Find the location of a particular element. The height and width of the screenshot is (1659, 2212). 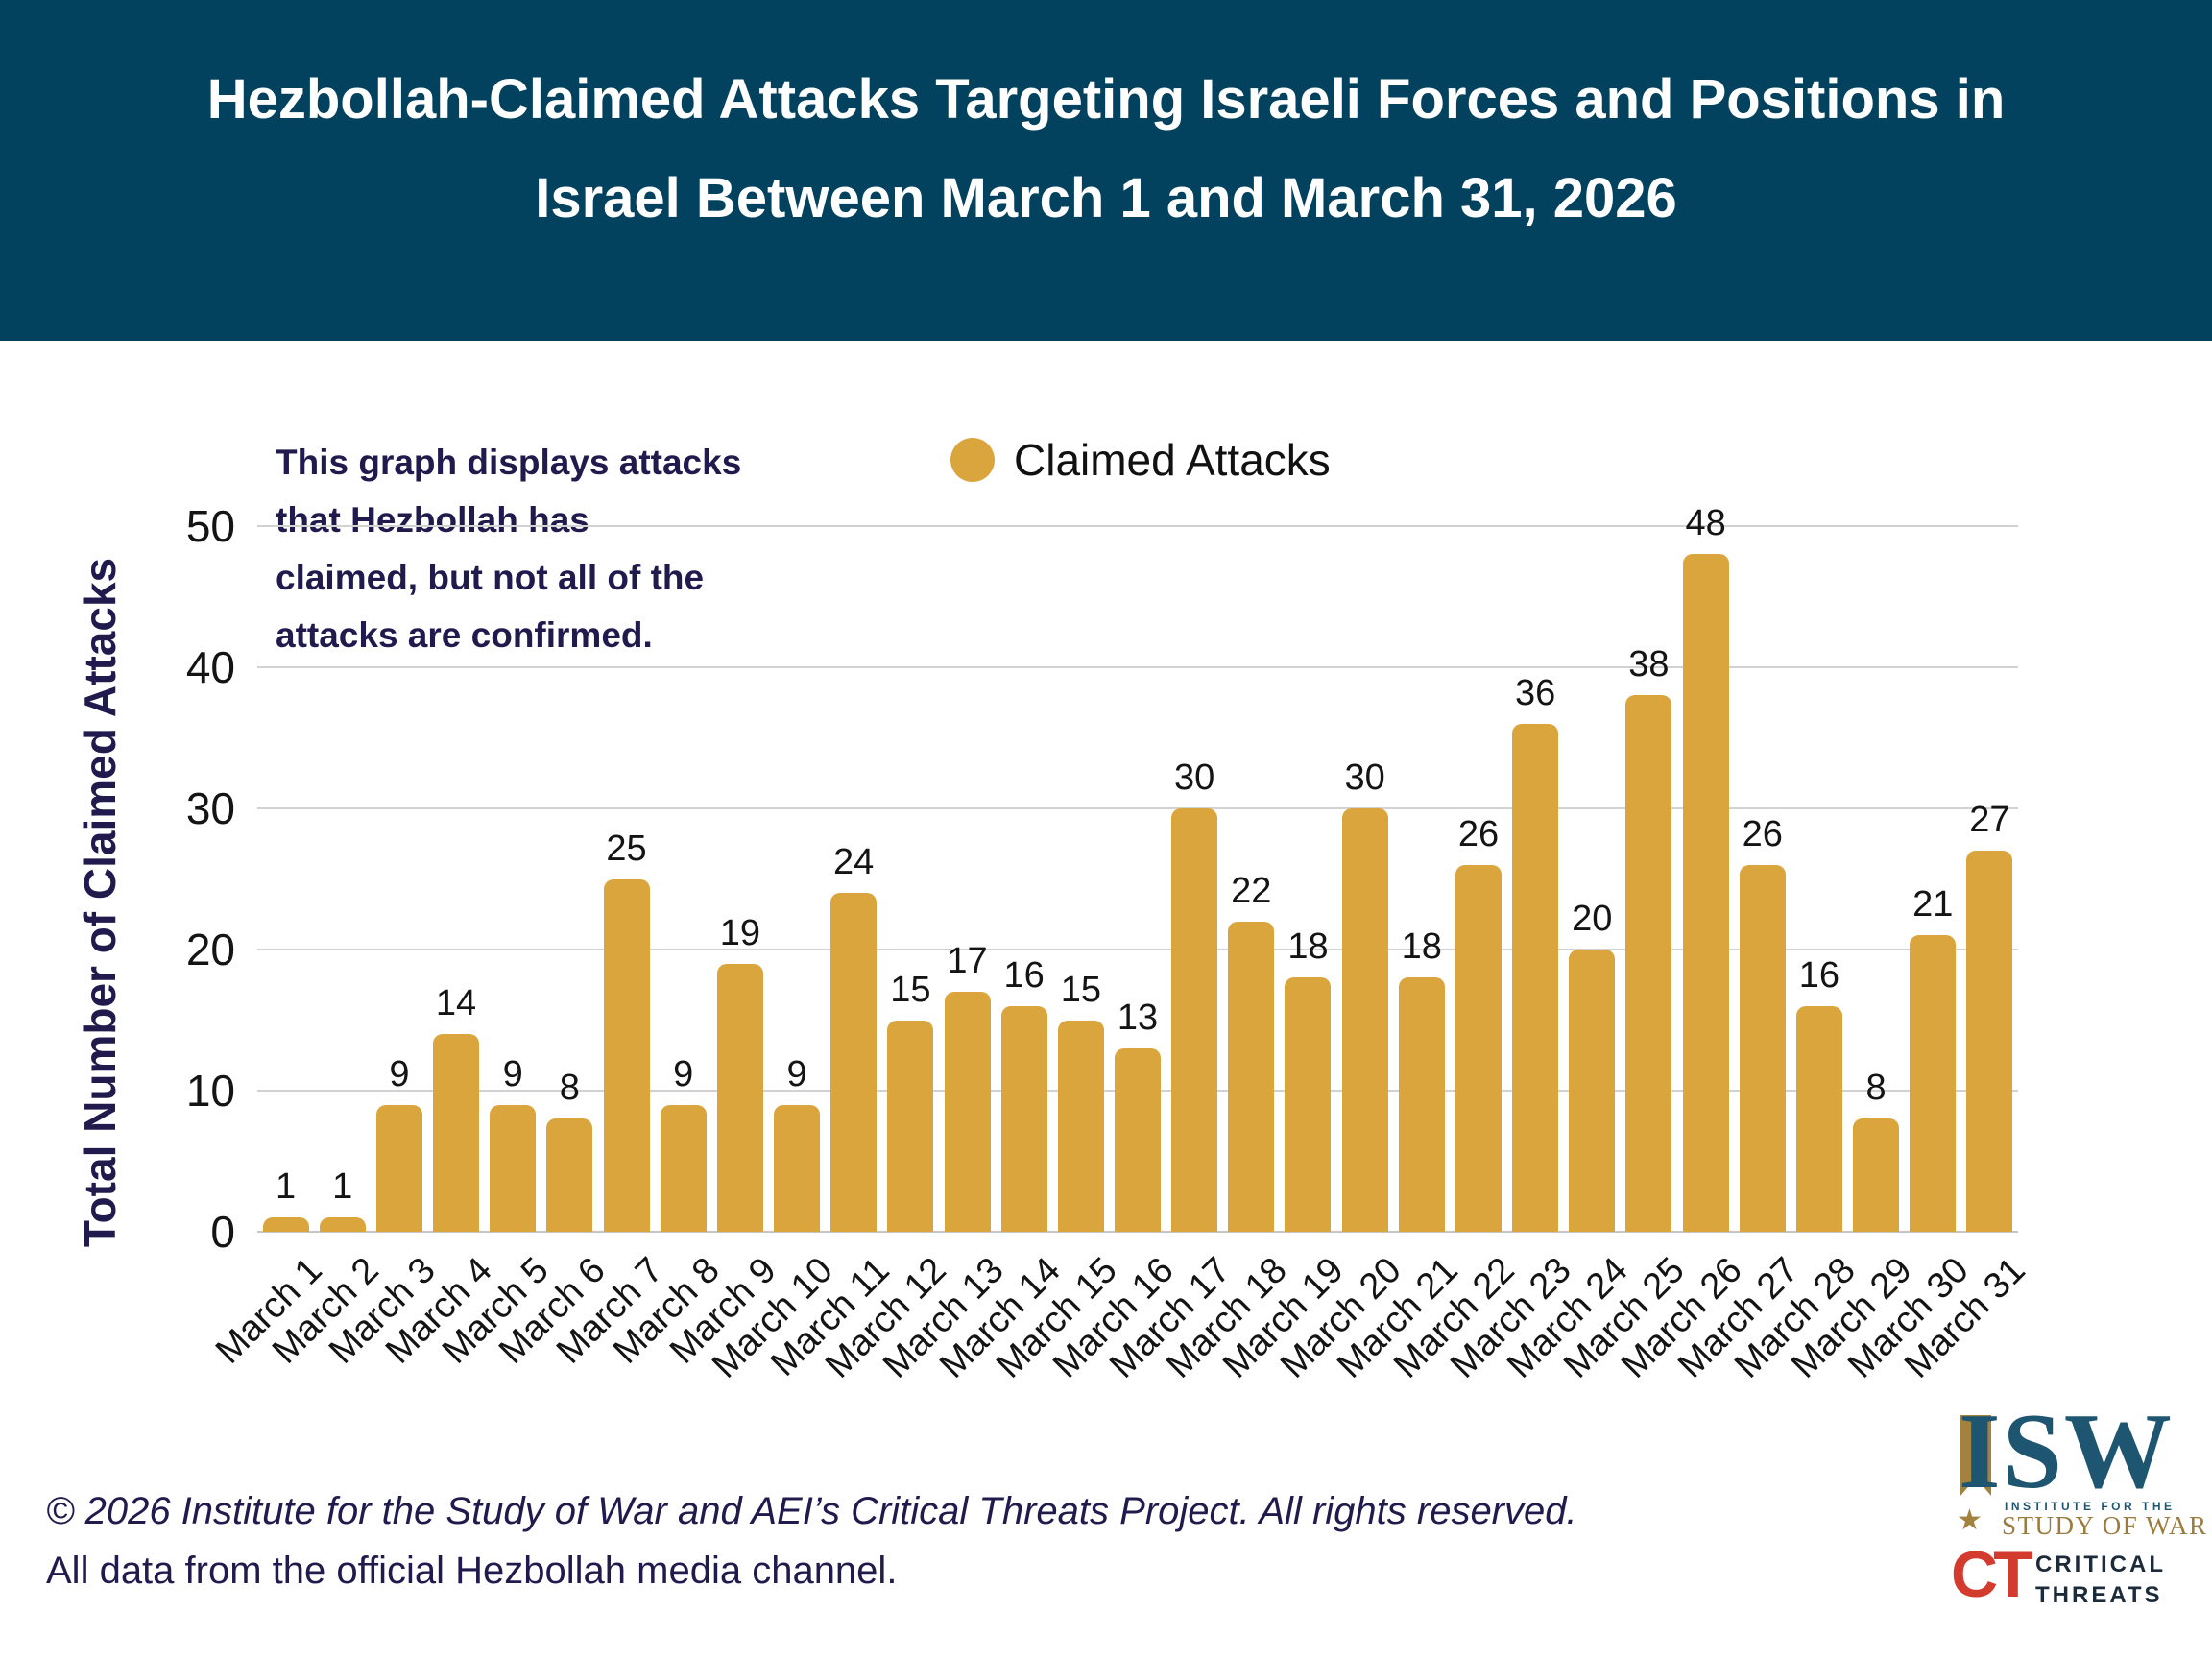

bar-value-label: 24 is located at coordinates (854, 862).